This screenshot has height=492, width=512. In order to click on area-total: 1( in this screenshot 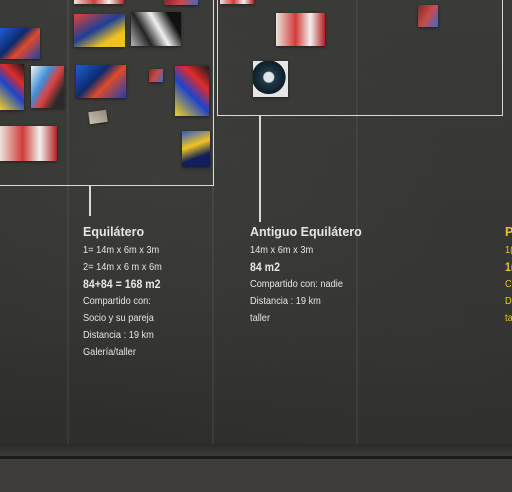, I will do `click(508, 267)`.